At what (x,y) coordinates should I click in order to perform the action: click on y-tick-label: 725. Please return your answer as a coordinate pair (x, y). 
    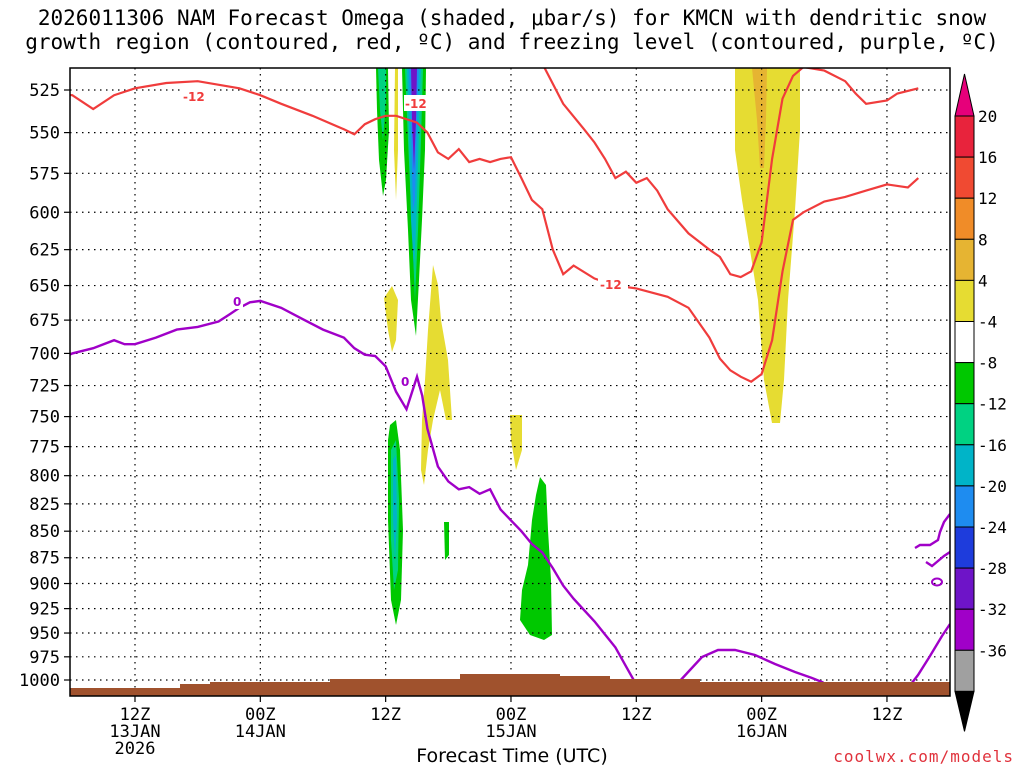
    Looking at the image, I should click on (44, 387).